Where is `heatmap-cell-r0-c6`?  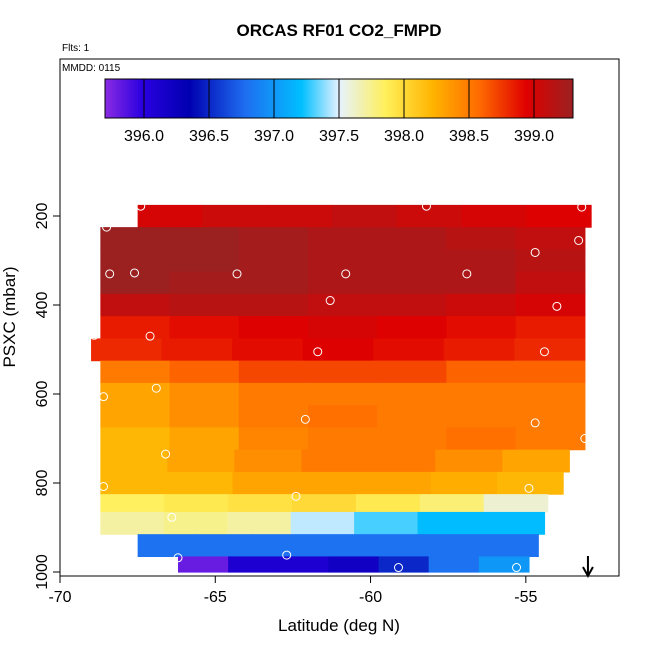
heatmap-cell-r0-c6 is located at coordinates (559, 216).